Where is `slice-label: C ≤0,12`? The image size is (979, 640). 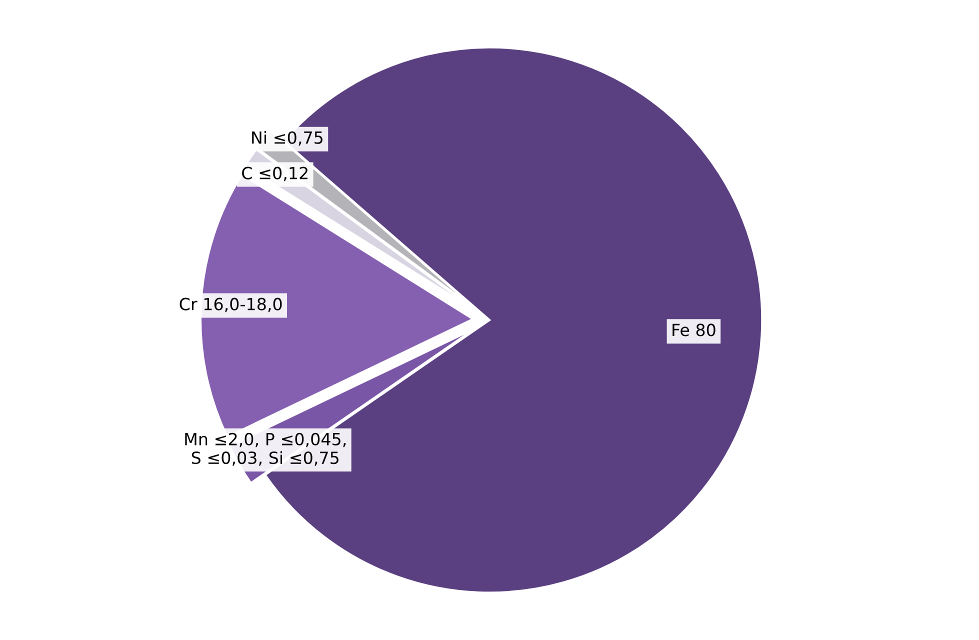
slice-label: C ≤0,12 is located at coordinates (275, 174).